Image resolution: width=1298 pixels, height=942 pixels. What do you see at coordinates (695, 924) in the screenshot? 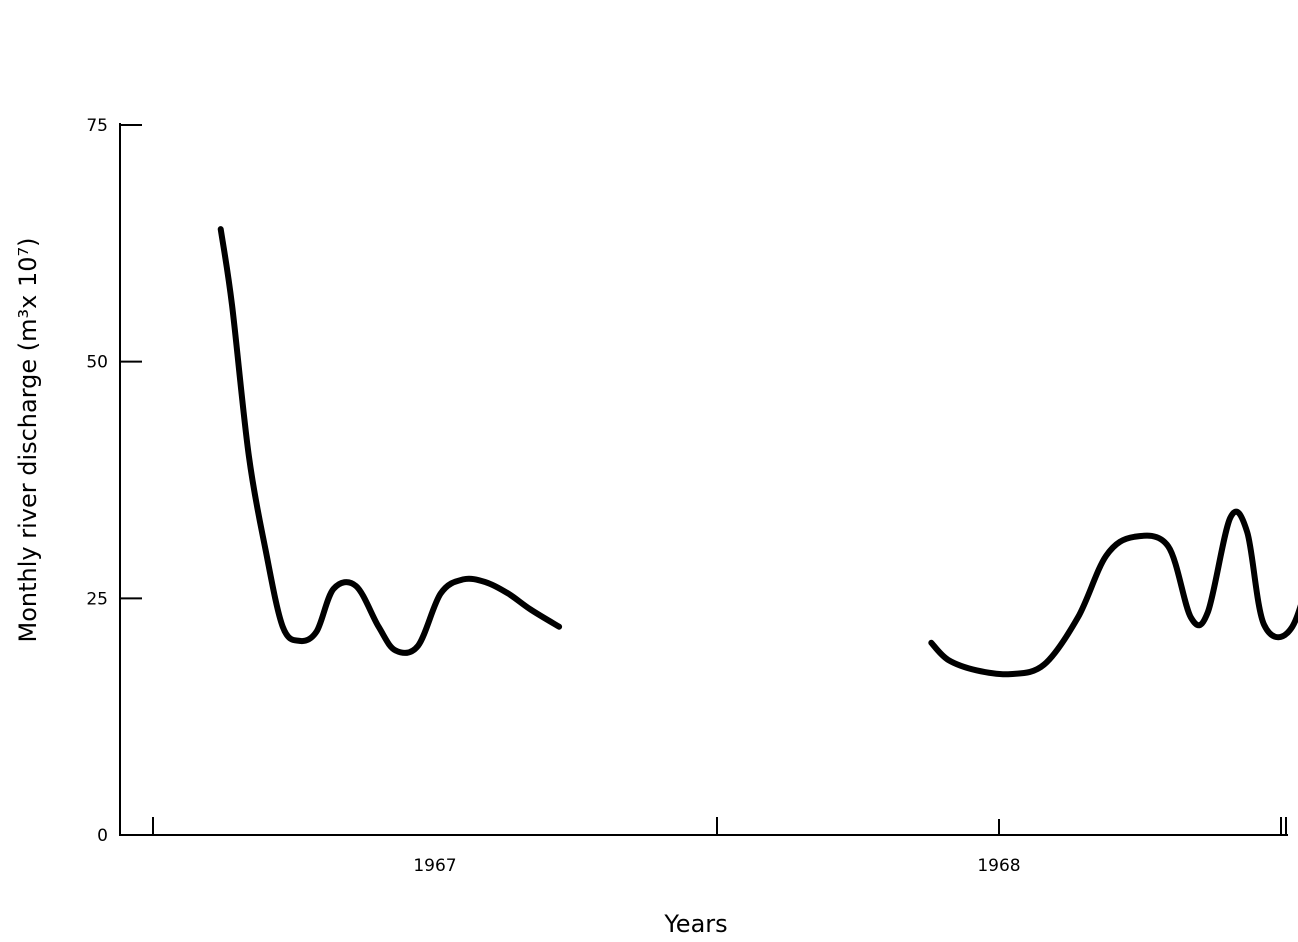
I see `x-axis-title: Years` at bounding box center [695, 924].